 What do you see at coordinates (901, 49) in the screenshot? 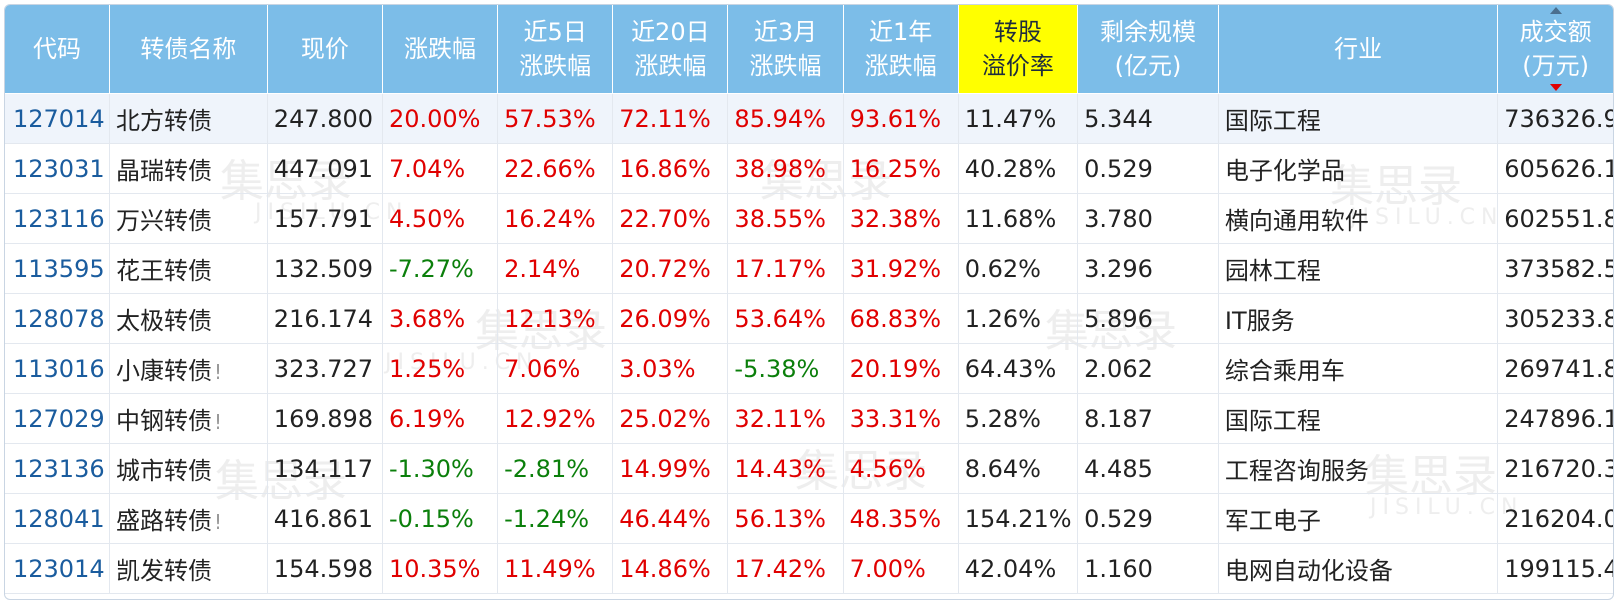
I see `column-header-1y-change: 近1年 涨跌幅` at bounding box center [901, 49].